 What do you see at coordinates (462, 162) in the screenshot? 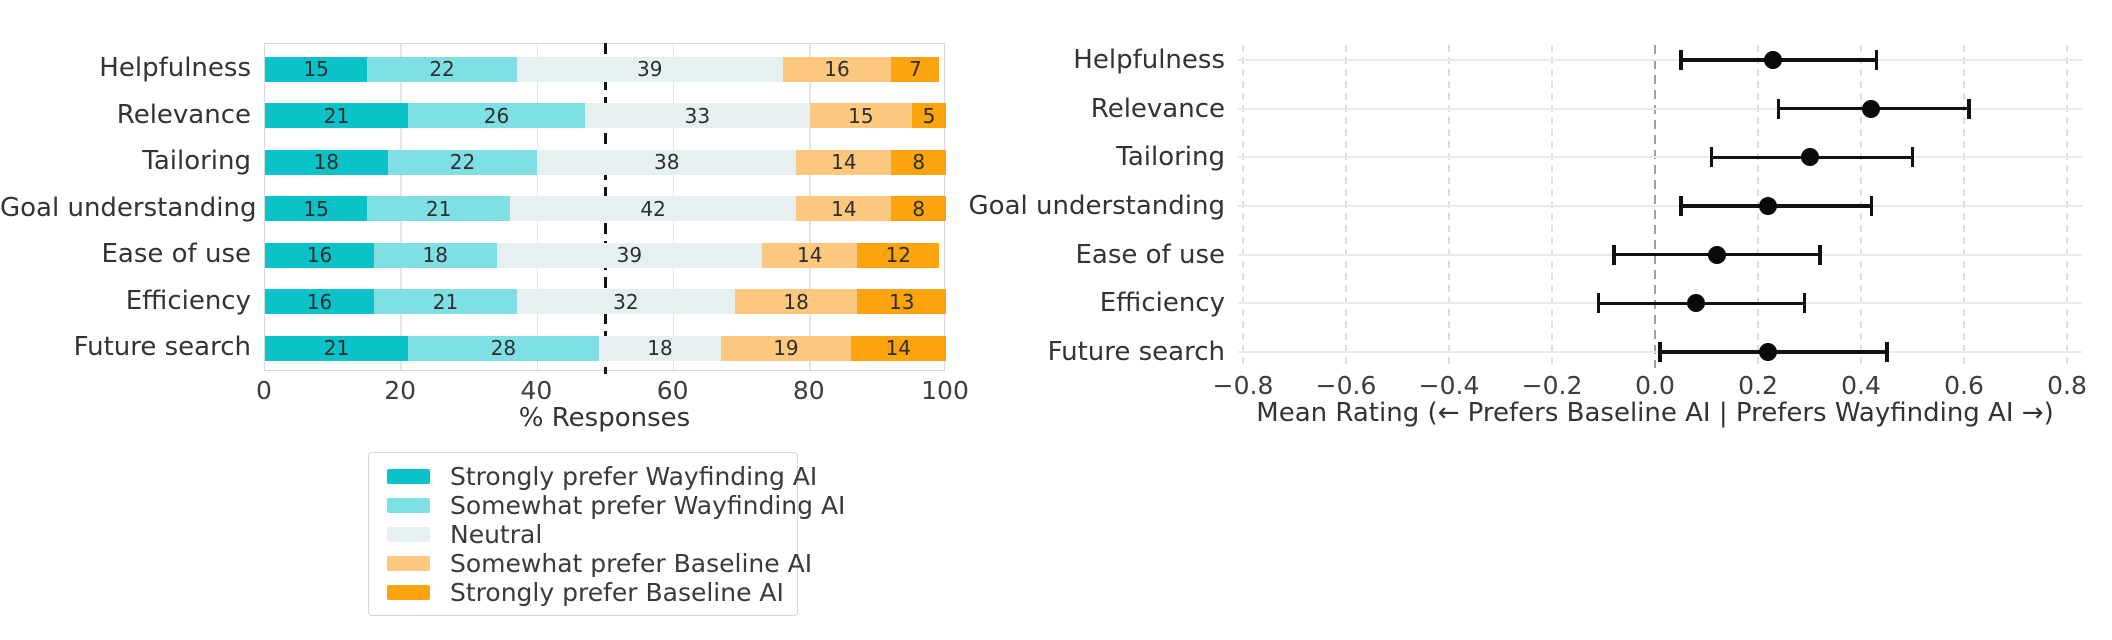
I see `bar-segment-value: 22` at bounding box center [462, 162].